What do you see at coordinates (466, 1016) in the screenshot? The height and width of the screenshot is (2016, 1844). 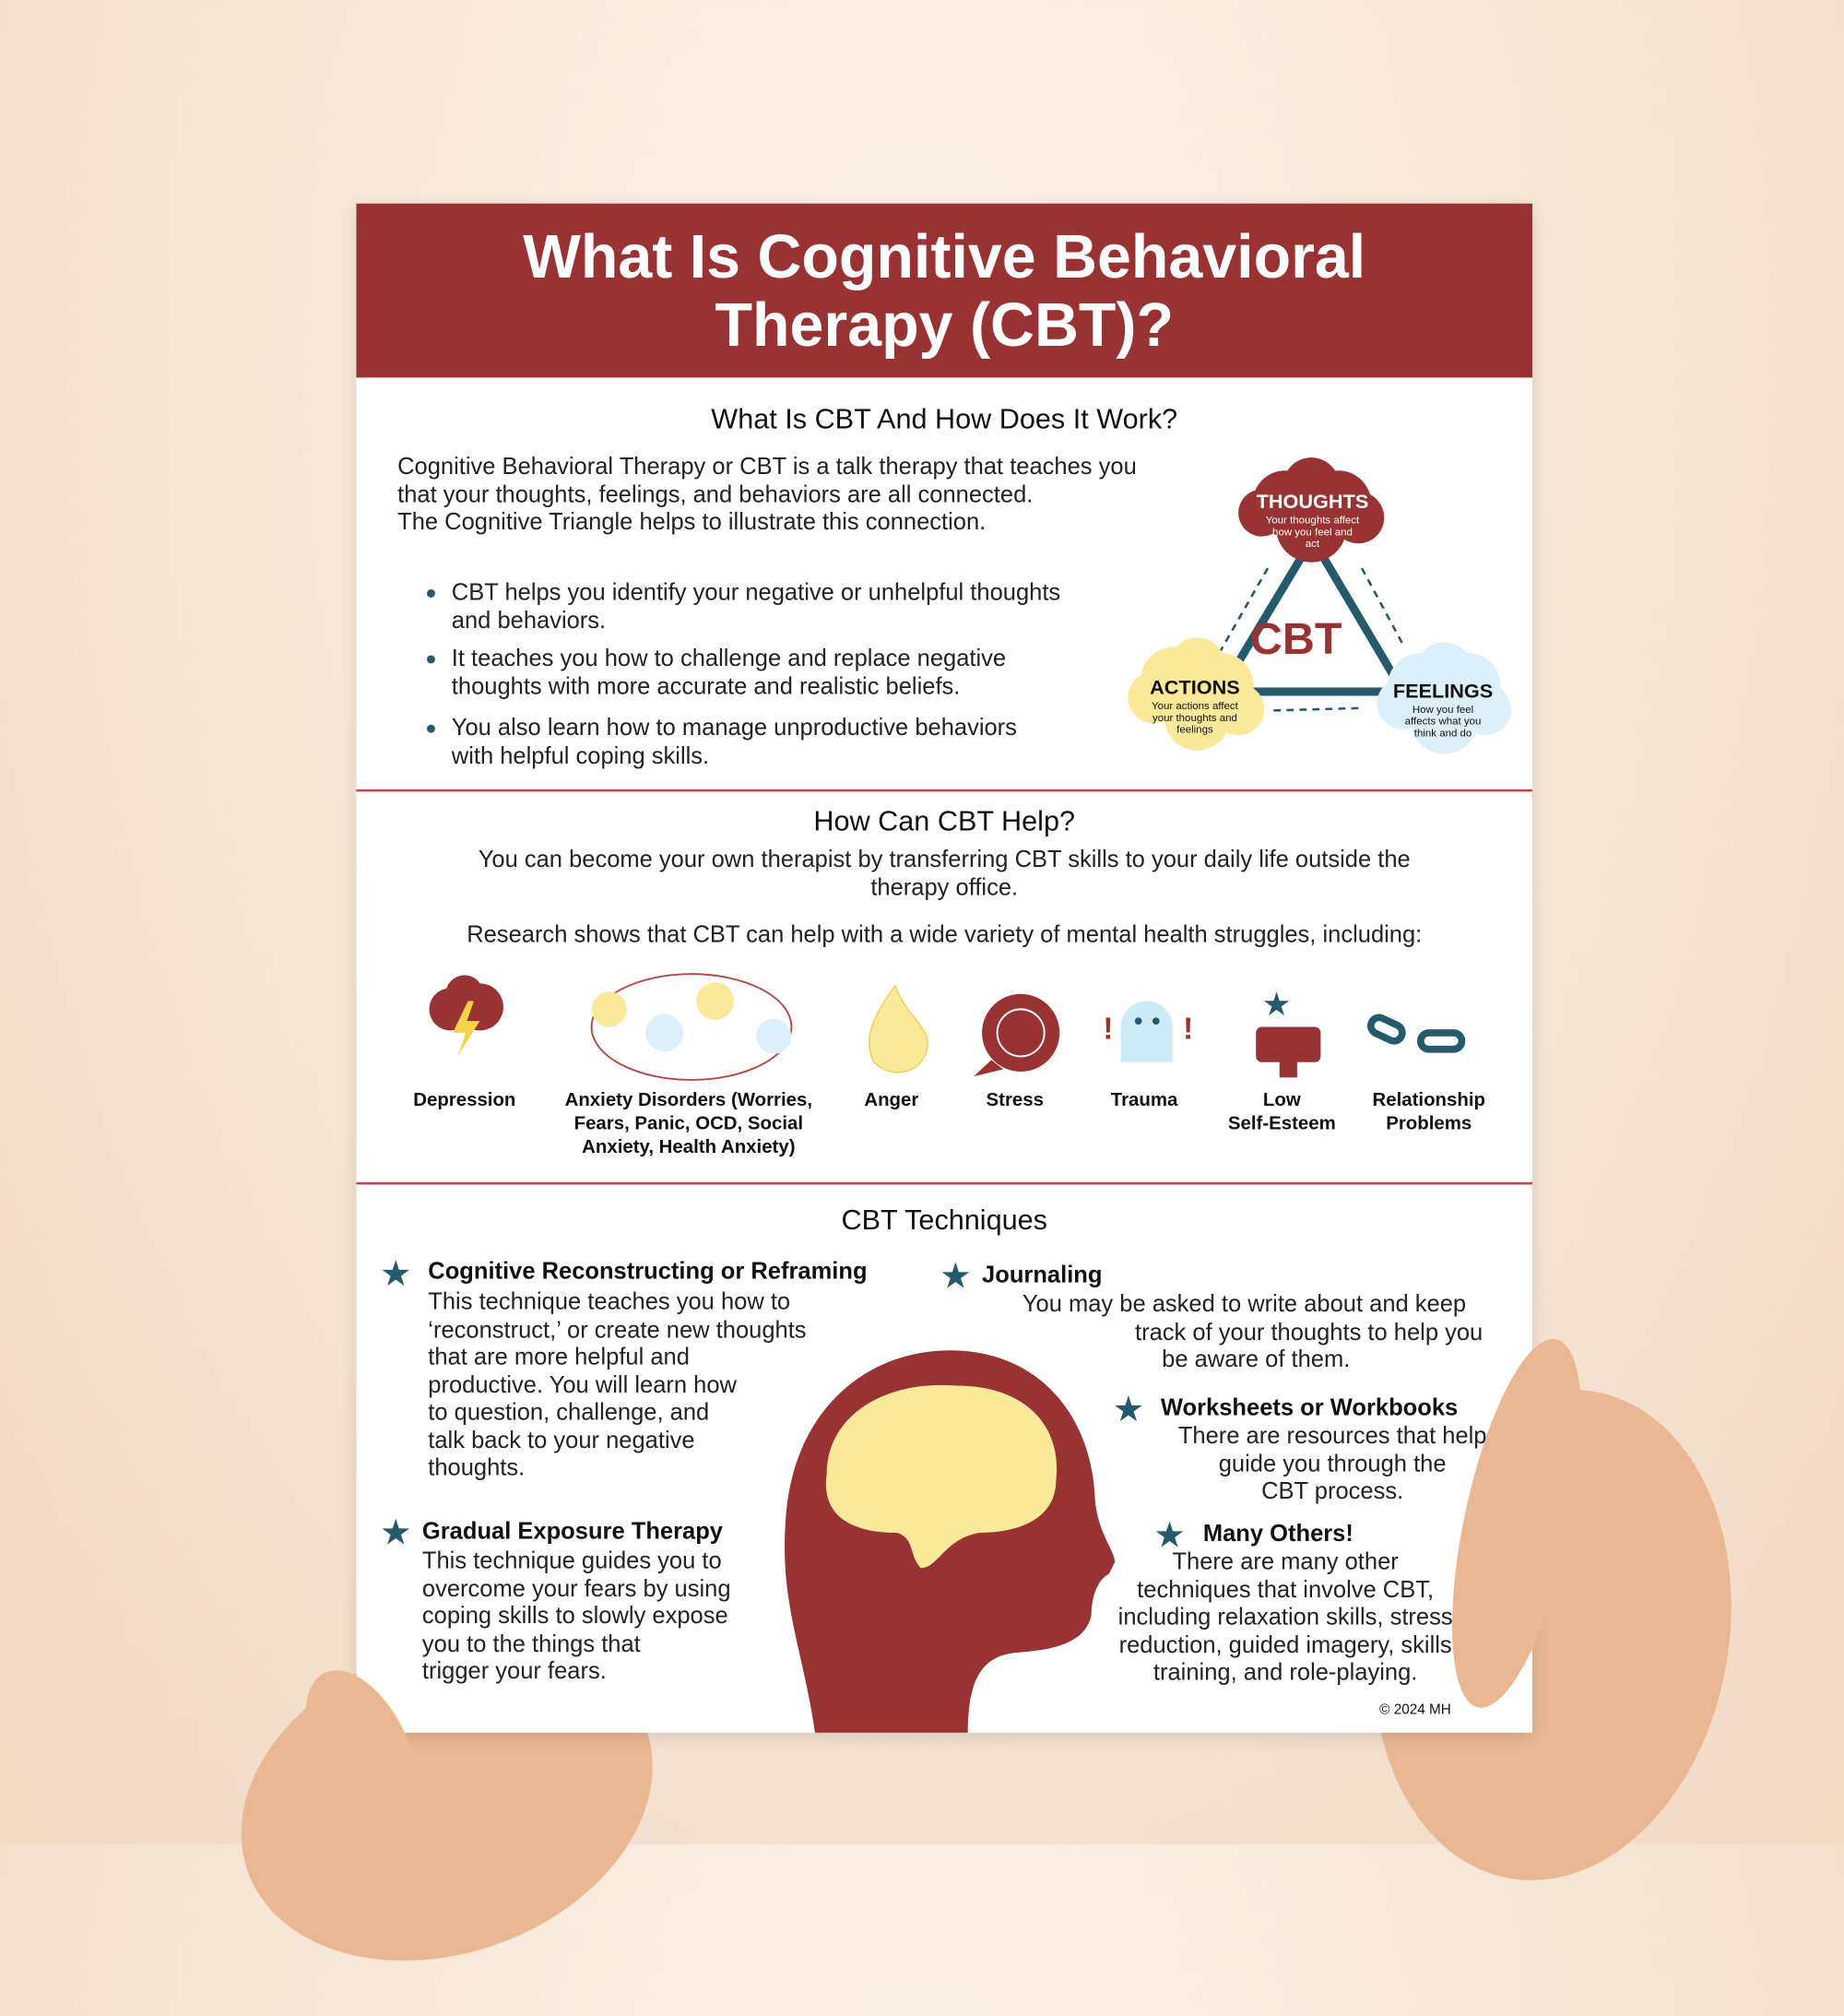 I see `storm-cloud-icon` at bounding box center [466, 1016].